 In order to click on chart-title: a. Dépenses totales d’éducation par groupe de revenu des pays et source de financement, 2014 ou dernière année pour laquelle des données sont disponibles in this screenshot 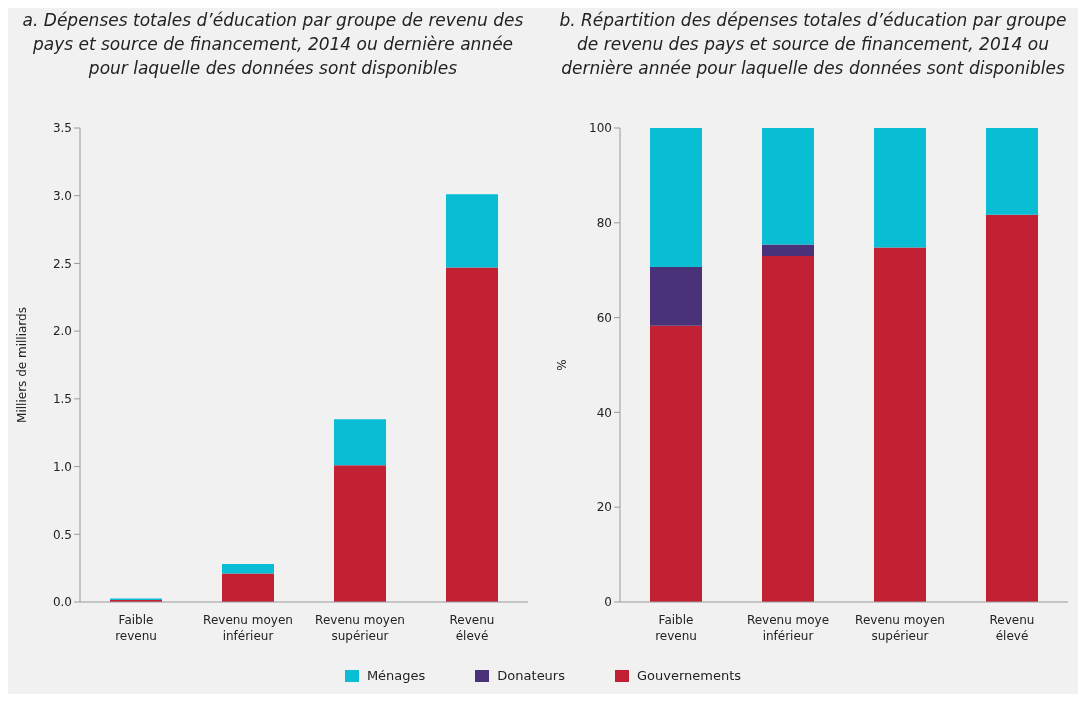, I will do `click(273, 44)`.